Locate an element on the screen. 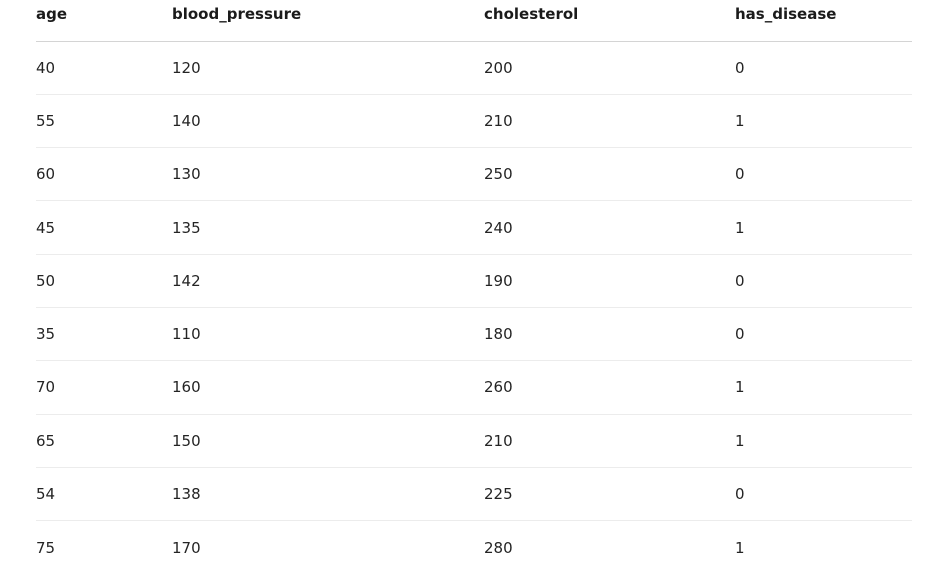 The height and width of the screenshot is (574, 940). age-cell: 70 is located at coordinates (104, 387).